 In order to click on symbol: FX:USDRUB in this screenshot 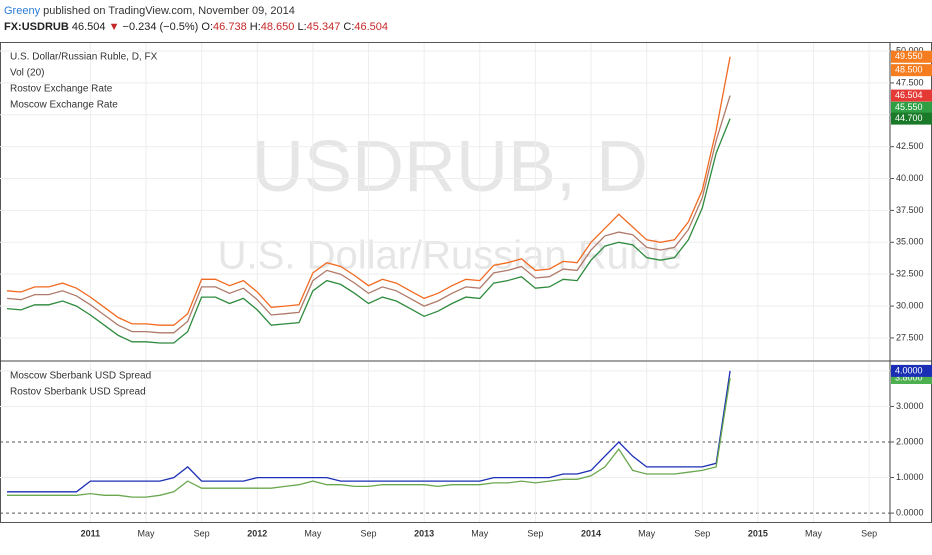, I will do `click(36, 27)`.